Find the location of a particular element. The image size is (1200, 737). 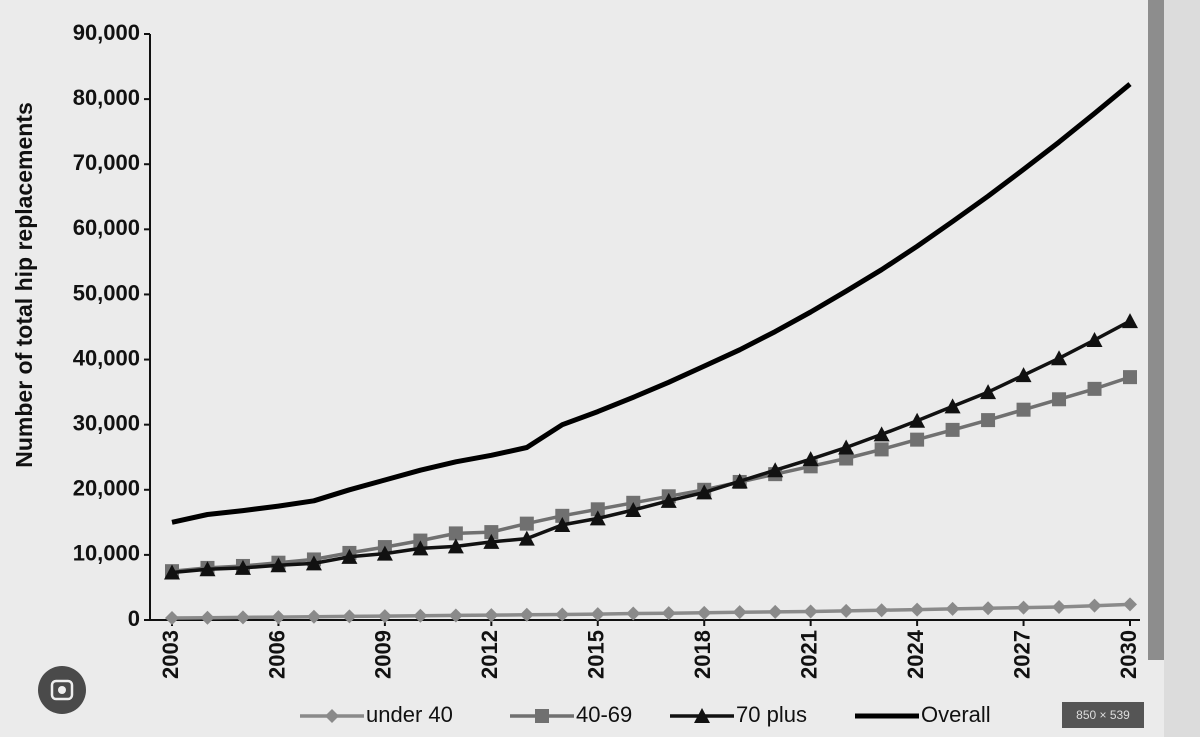

legend-label: under 40 is located at coordinates (409, 714).